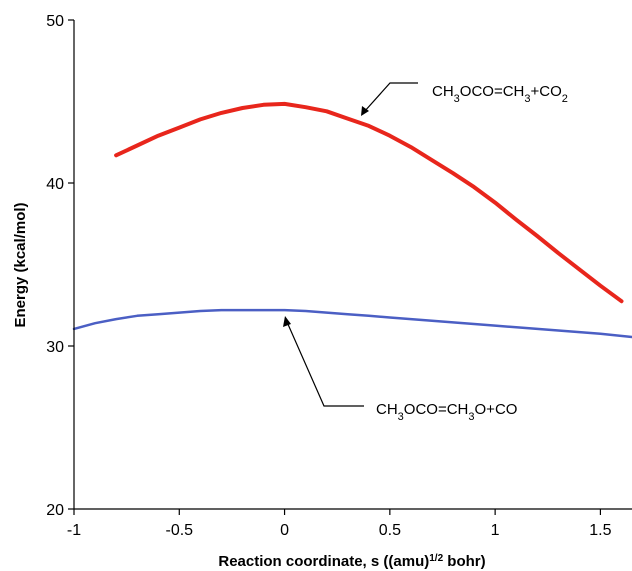 This screenshot has width=632, height=571. I want to click on x-tick-label: 0.5, so click(390, 530).